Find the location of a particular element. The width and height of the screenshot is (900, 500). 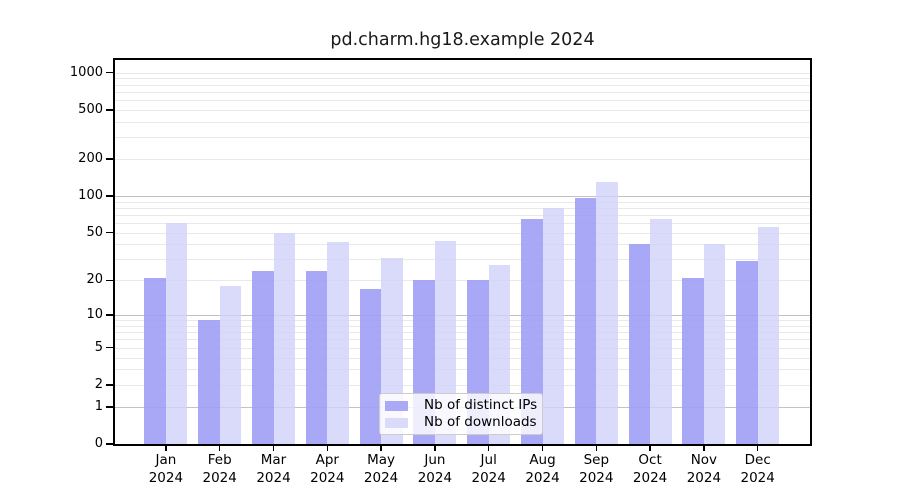

x-tick-label-jan: Jan 2024 is located at coordinates (166, 469).